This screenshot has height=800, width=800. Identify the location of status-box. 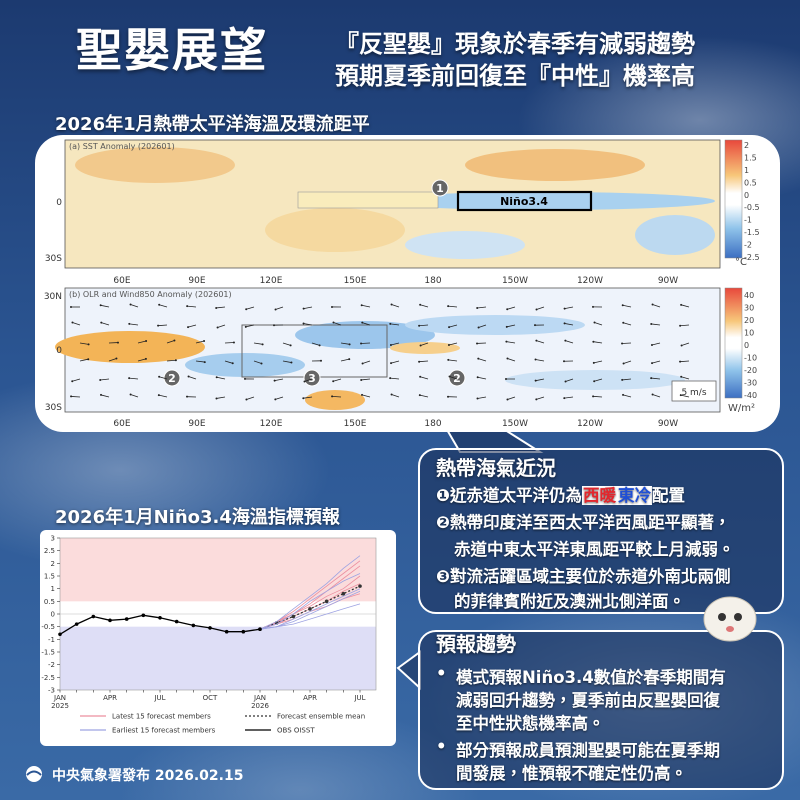
(601, 531).